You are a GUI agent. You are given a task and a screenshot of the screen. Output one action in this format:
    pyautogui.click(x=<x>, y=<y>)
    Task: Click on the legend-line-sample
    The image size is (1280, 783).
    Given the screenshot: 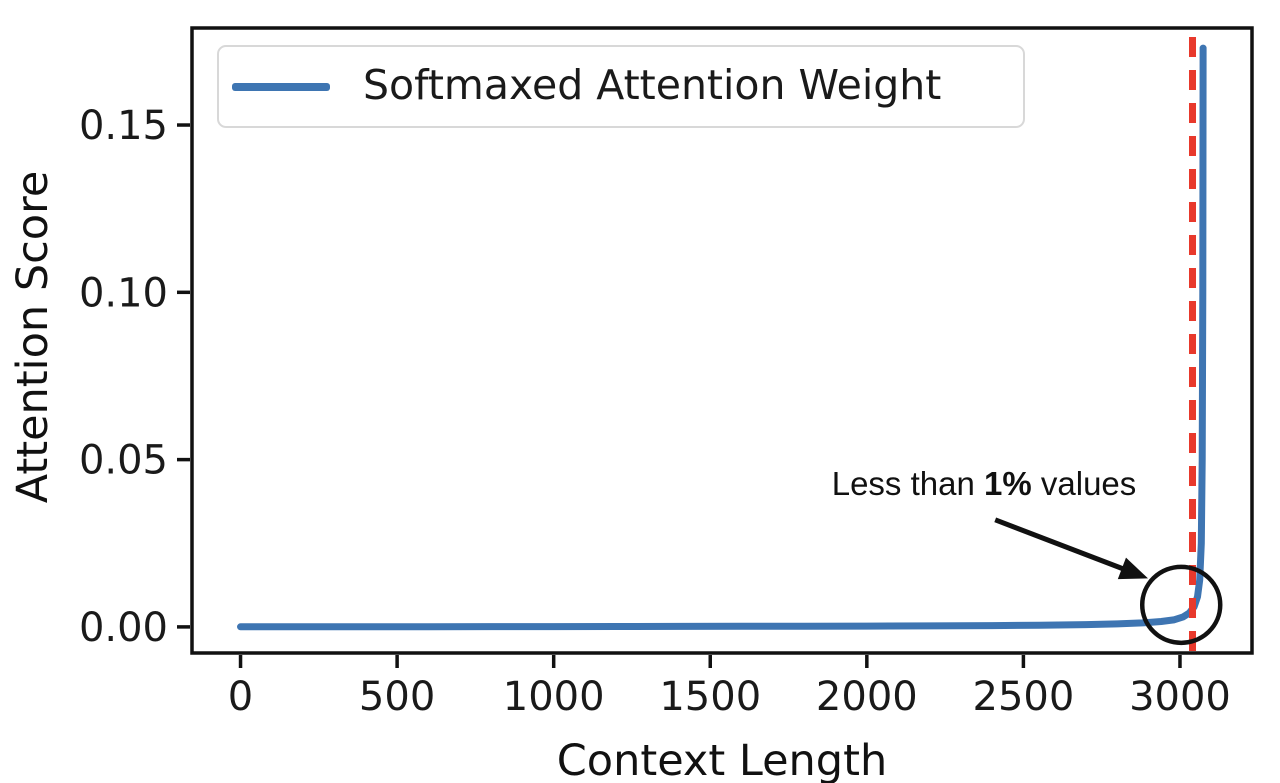 What is the action you would take?
    pyautogui.click(x=281, y=86)
    